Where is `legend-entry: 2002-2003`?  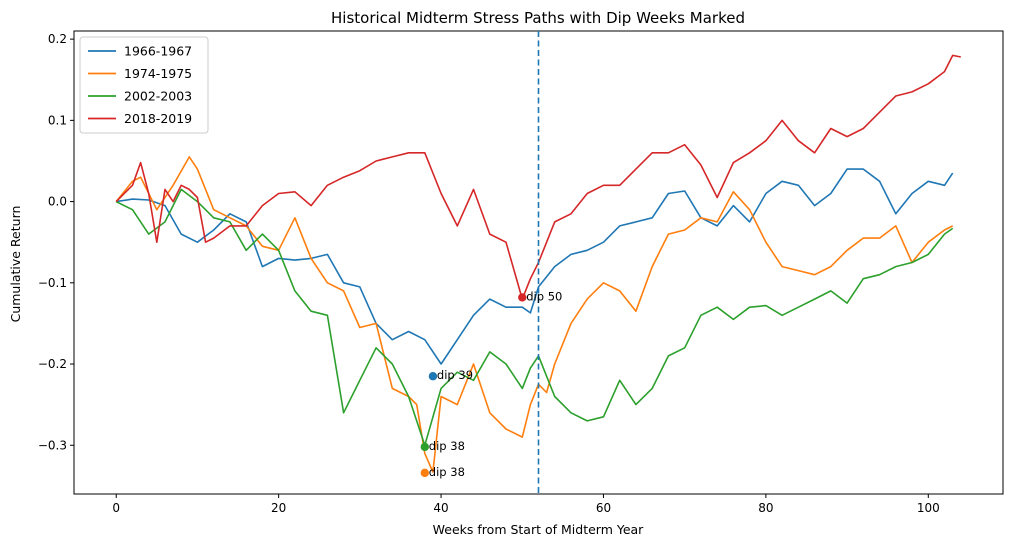 legend-entry: 2002-2003 is located at coordinates (158, 96).